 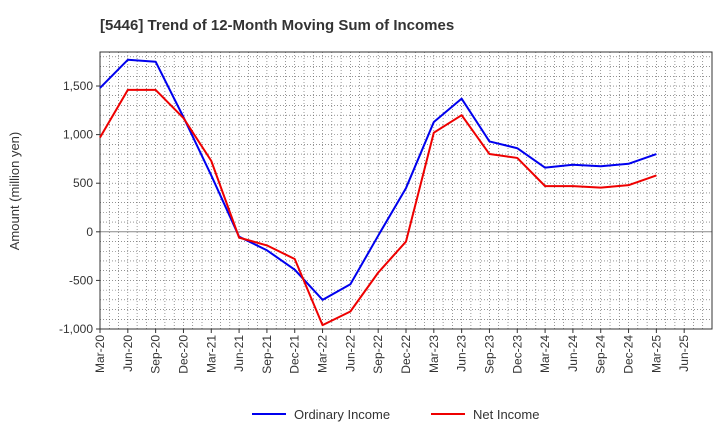 I want to click on y-tick-label: 500, so click(x=83, y=183).